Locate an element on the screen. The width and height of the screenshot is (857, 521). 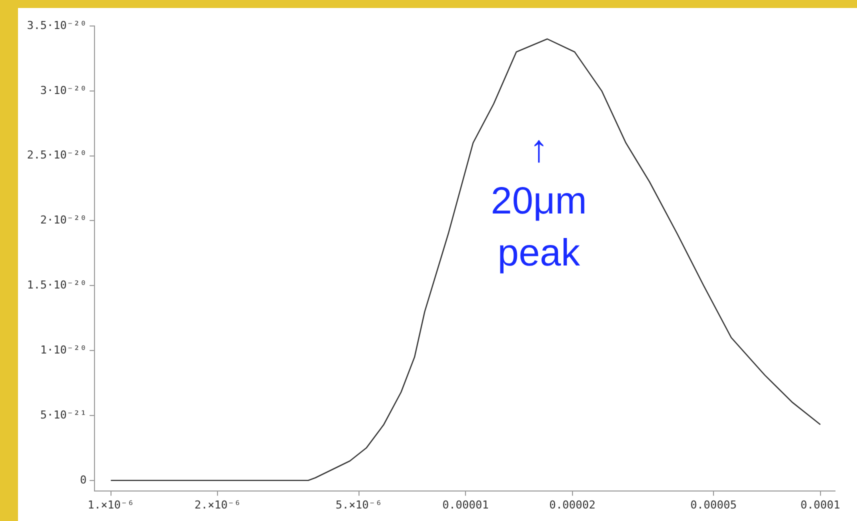
y-tick-label: 2·10⁻²⁰ is located at coordinates (63, 220).